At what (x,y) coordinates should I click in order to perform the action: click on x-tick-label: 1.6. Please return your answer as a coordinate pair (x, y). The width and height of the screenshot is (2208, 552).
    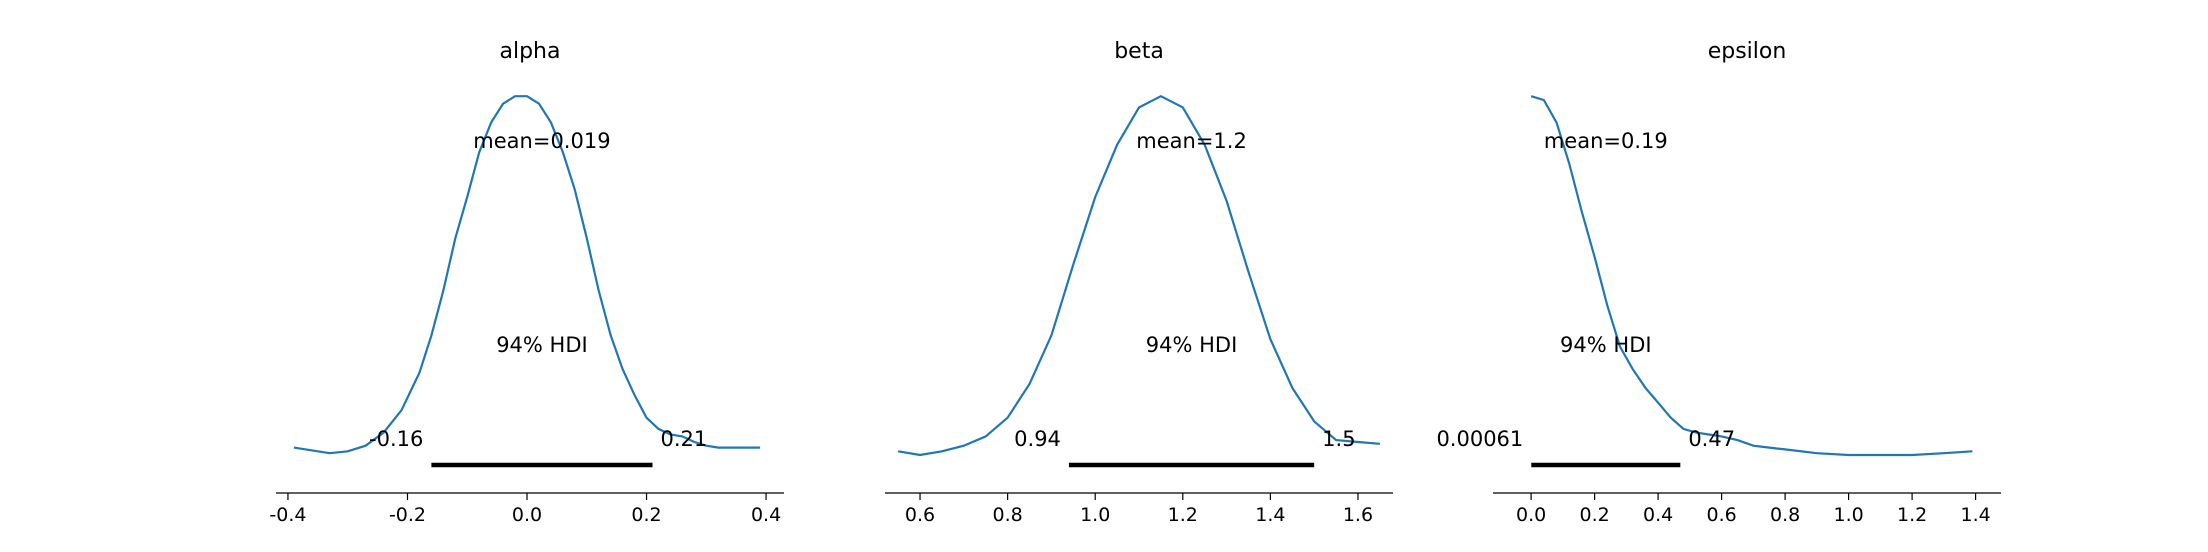
    Looking at the image, I should click on (1358, 515).